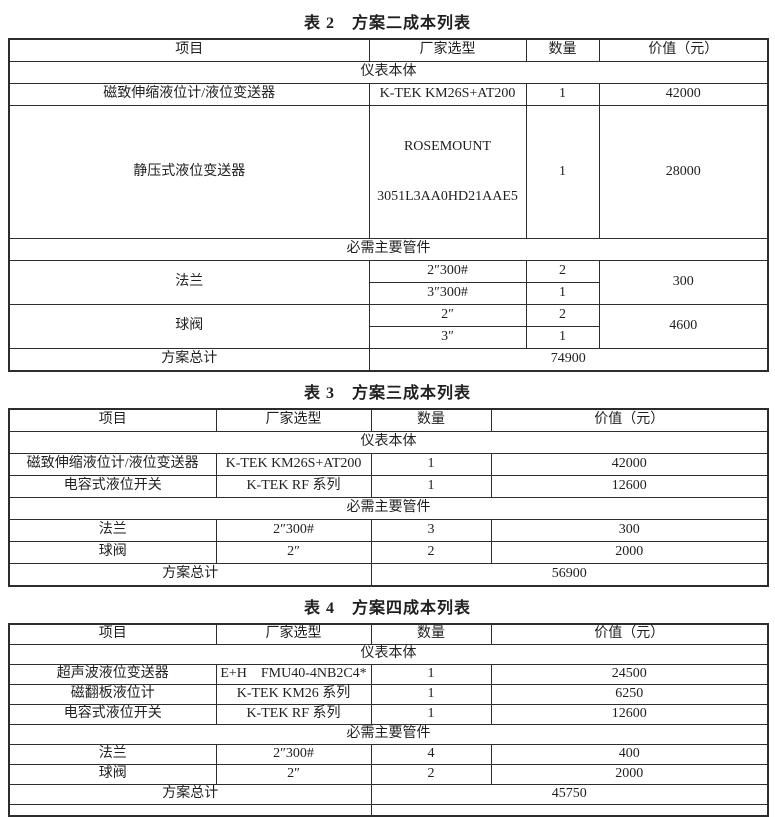  What do you see at coordinates (568, 360) in the screenshot?
I see `total-value: 74900` at bounding box center [568, 360].